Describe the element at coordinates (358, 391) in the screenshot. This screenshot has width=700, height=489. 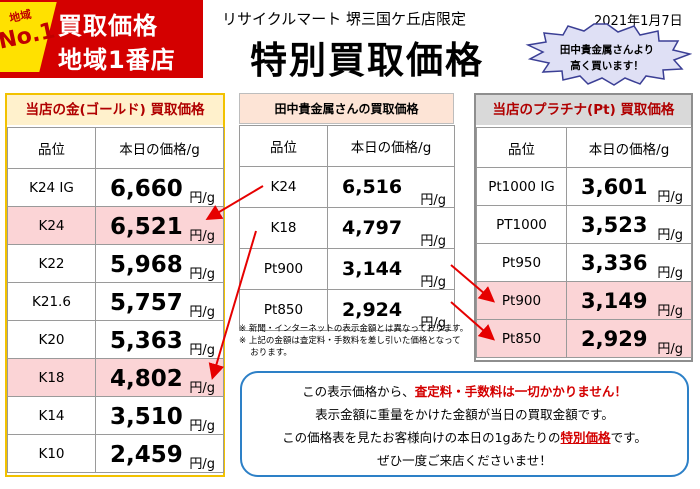
I see `info-text: この表示価格から、` at that location.